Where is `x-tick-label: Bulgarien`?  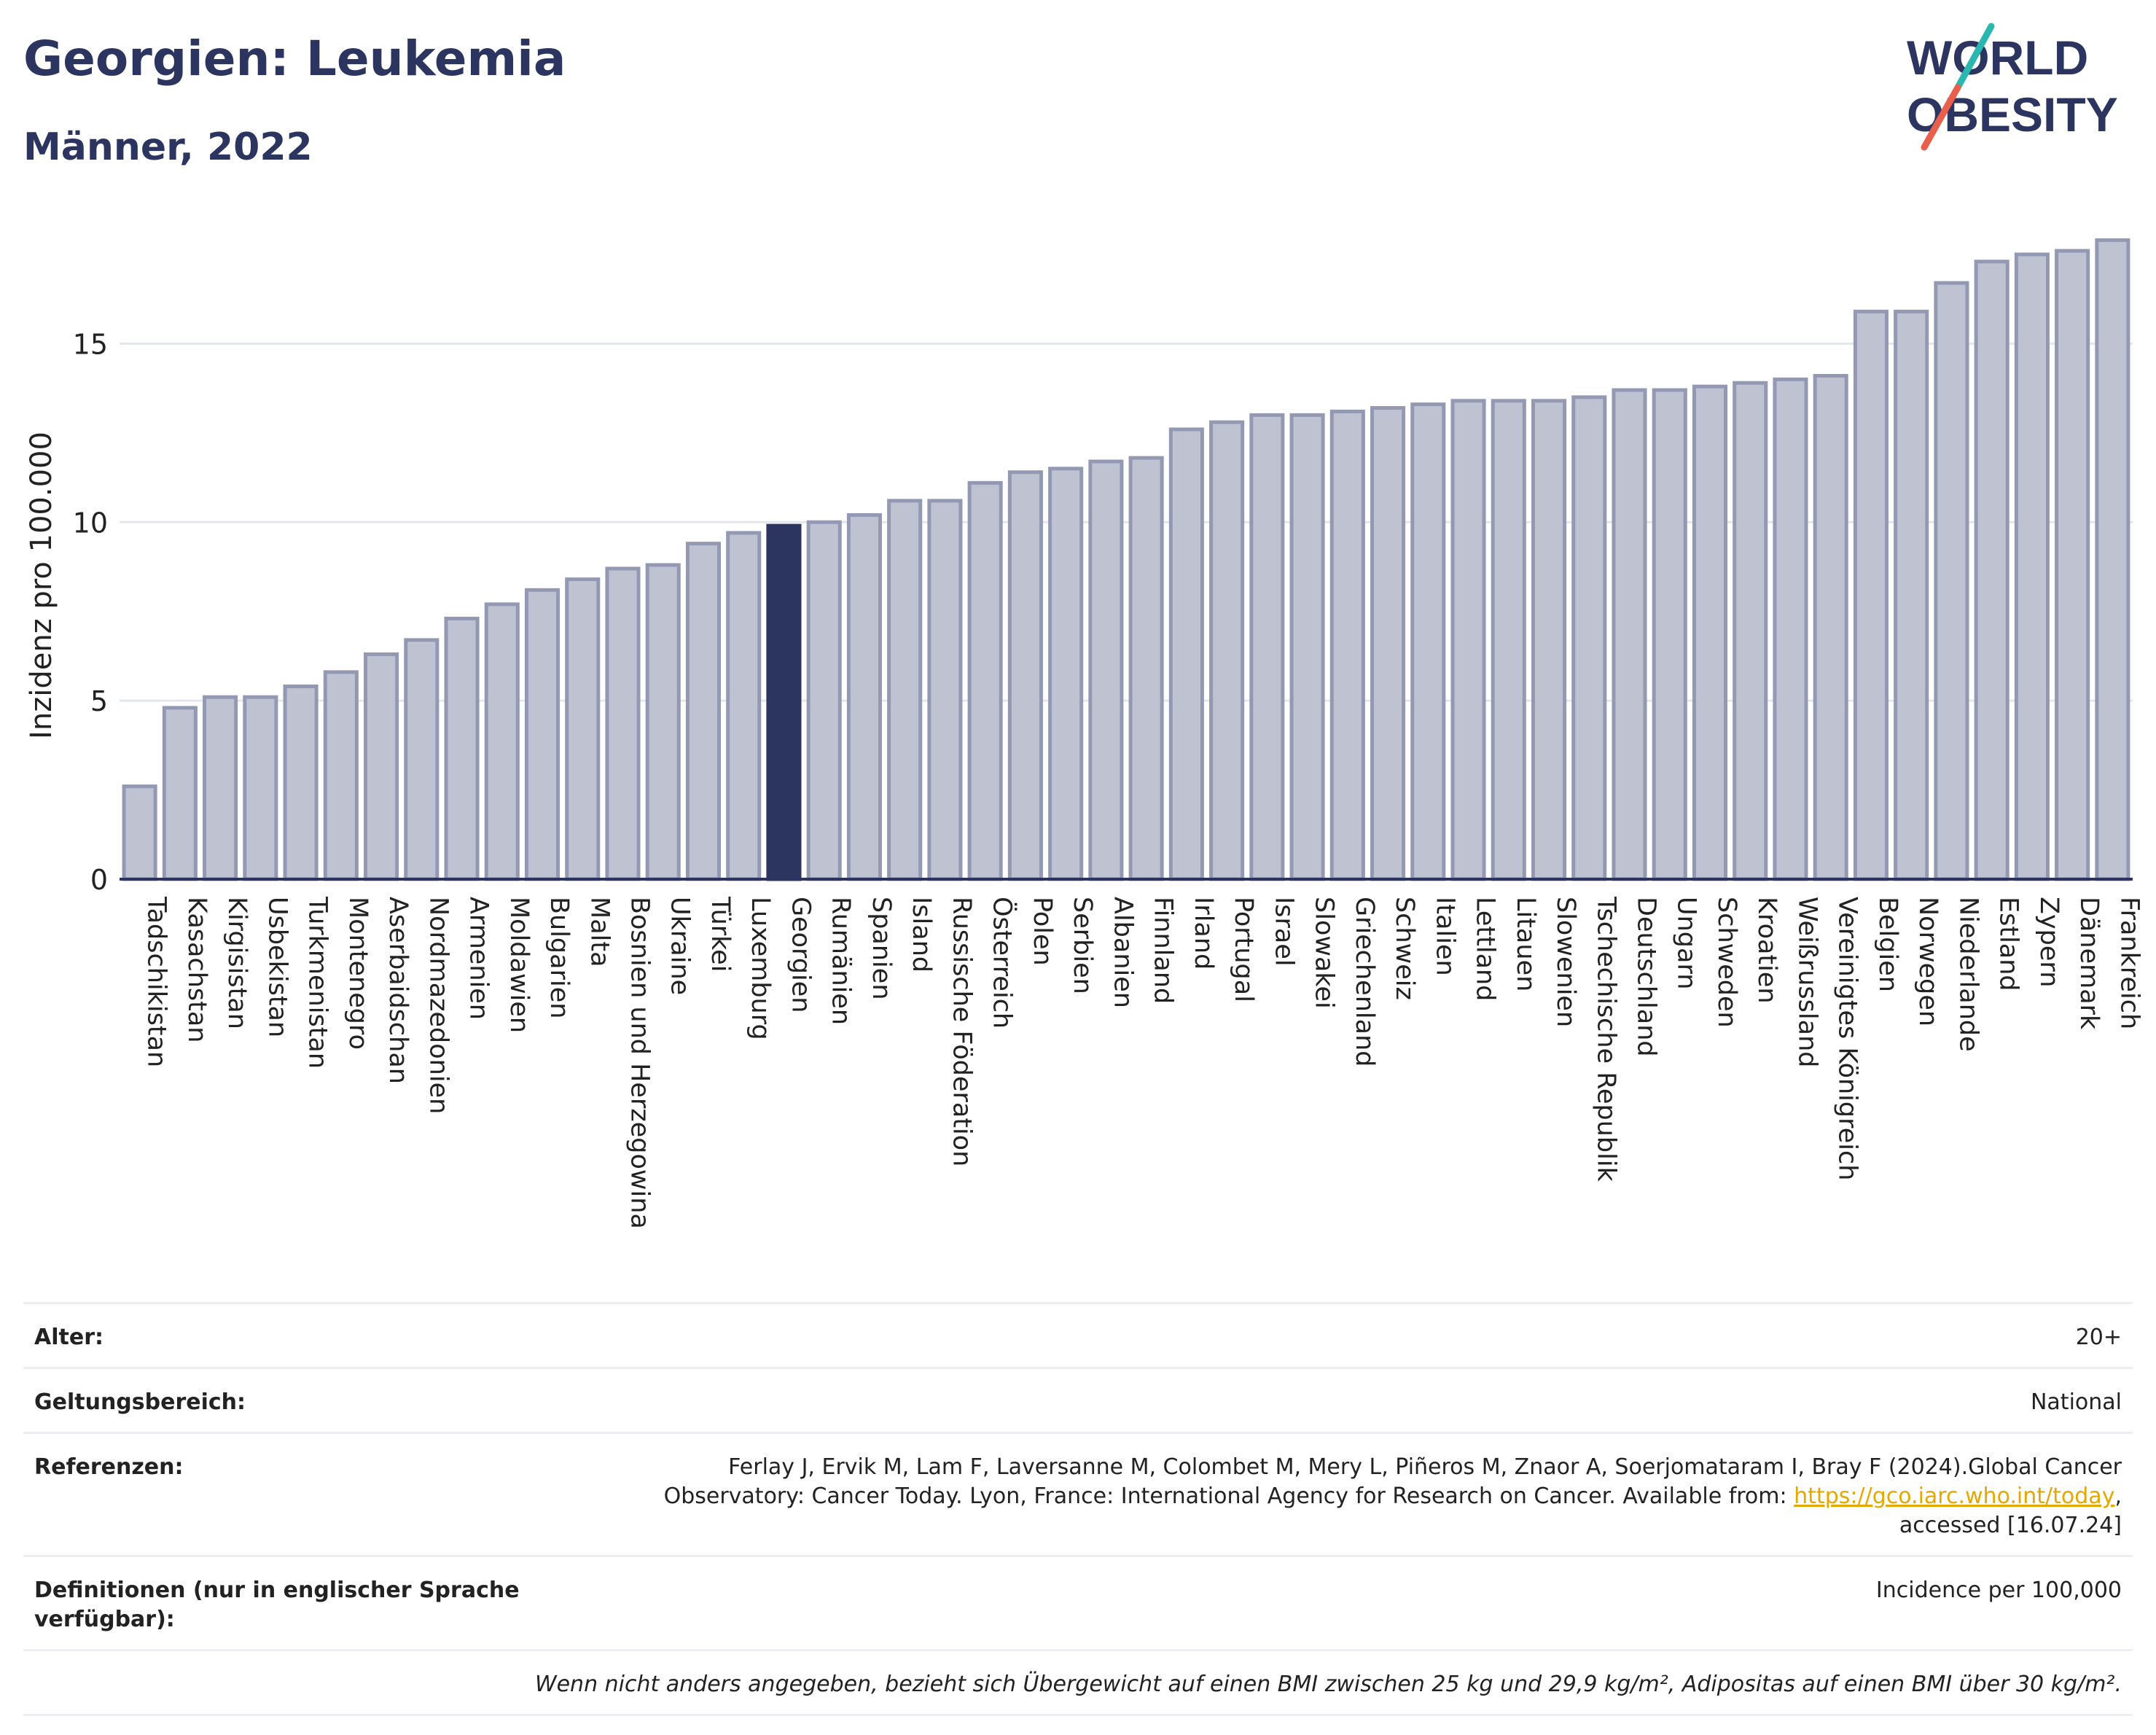 x-tick-label: Bulgarien is located at coordinates (559, 957).